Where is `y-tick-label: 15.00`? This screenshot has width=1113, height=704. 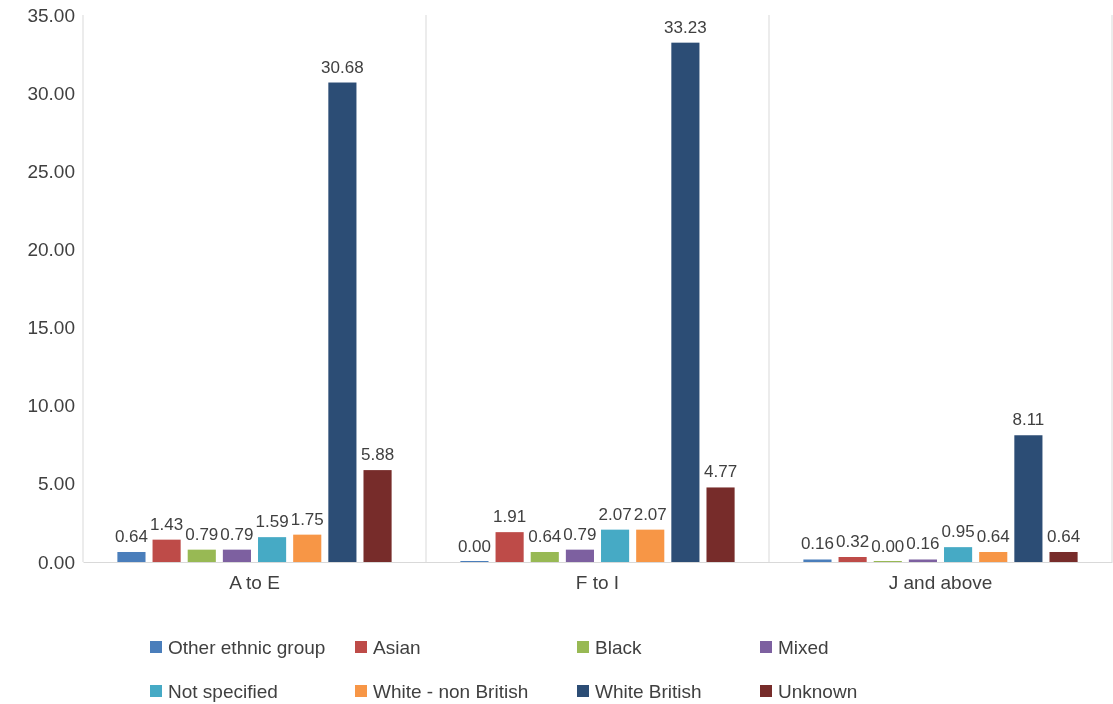 y-tick-label: 15.00 is located at coordinates (51, 328).